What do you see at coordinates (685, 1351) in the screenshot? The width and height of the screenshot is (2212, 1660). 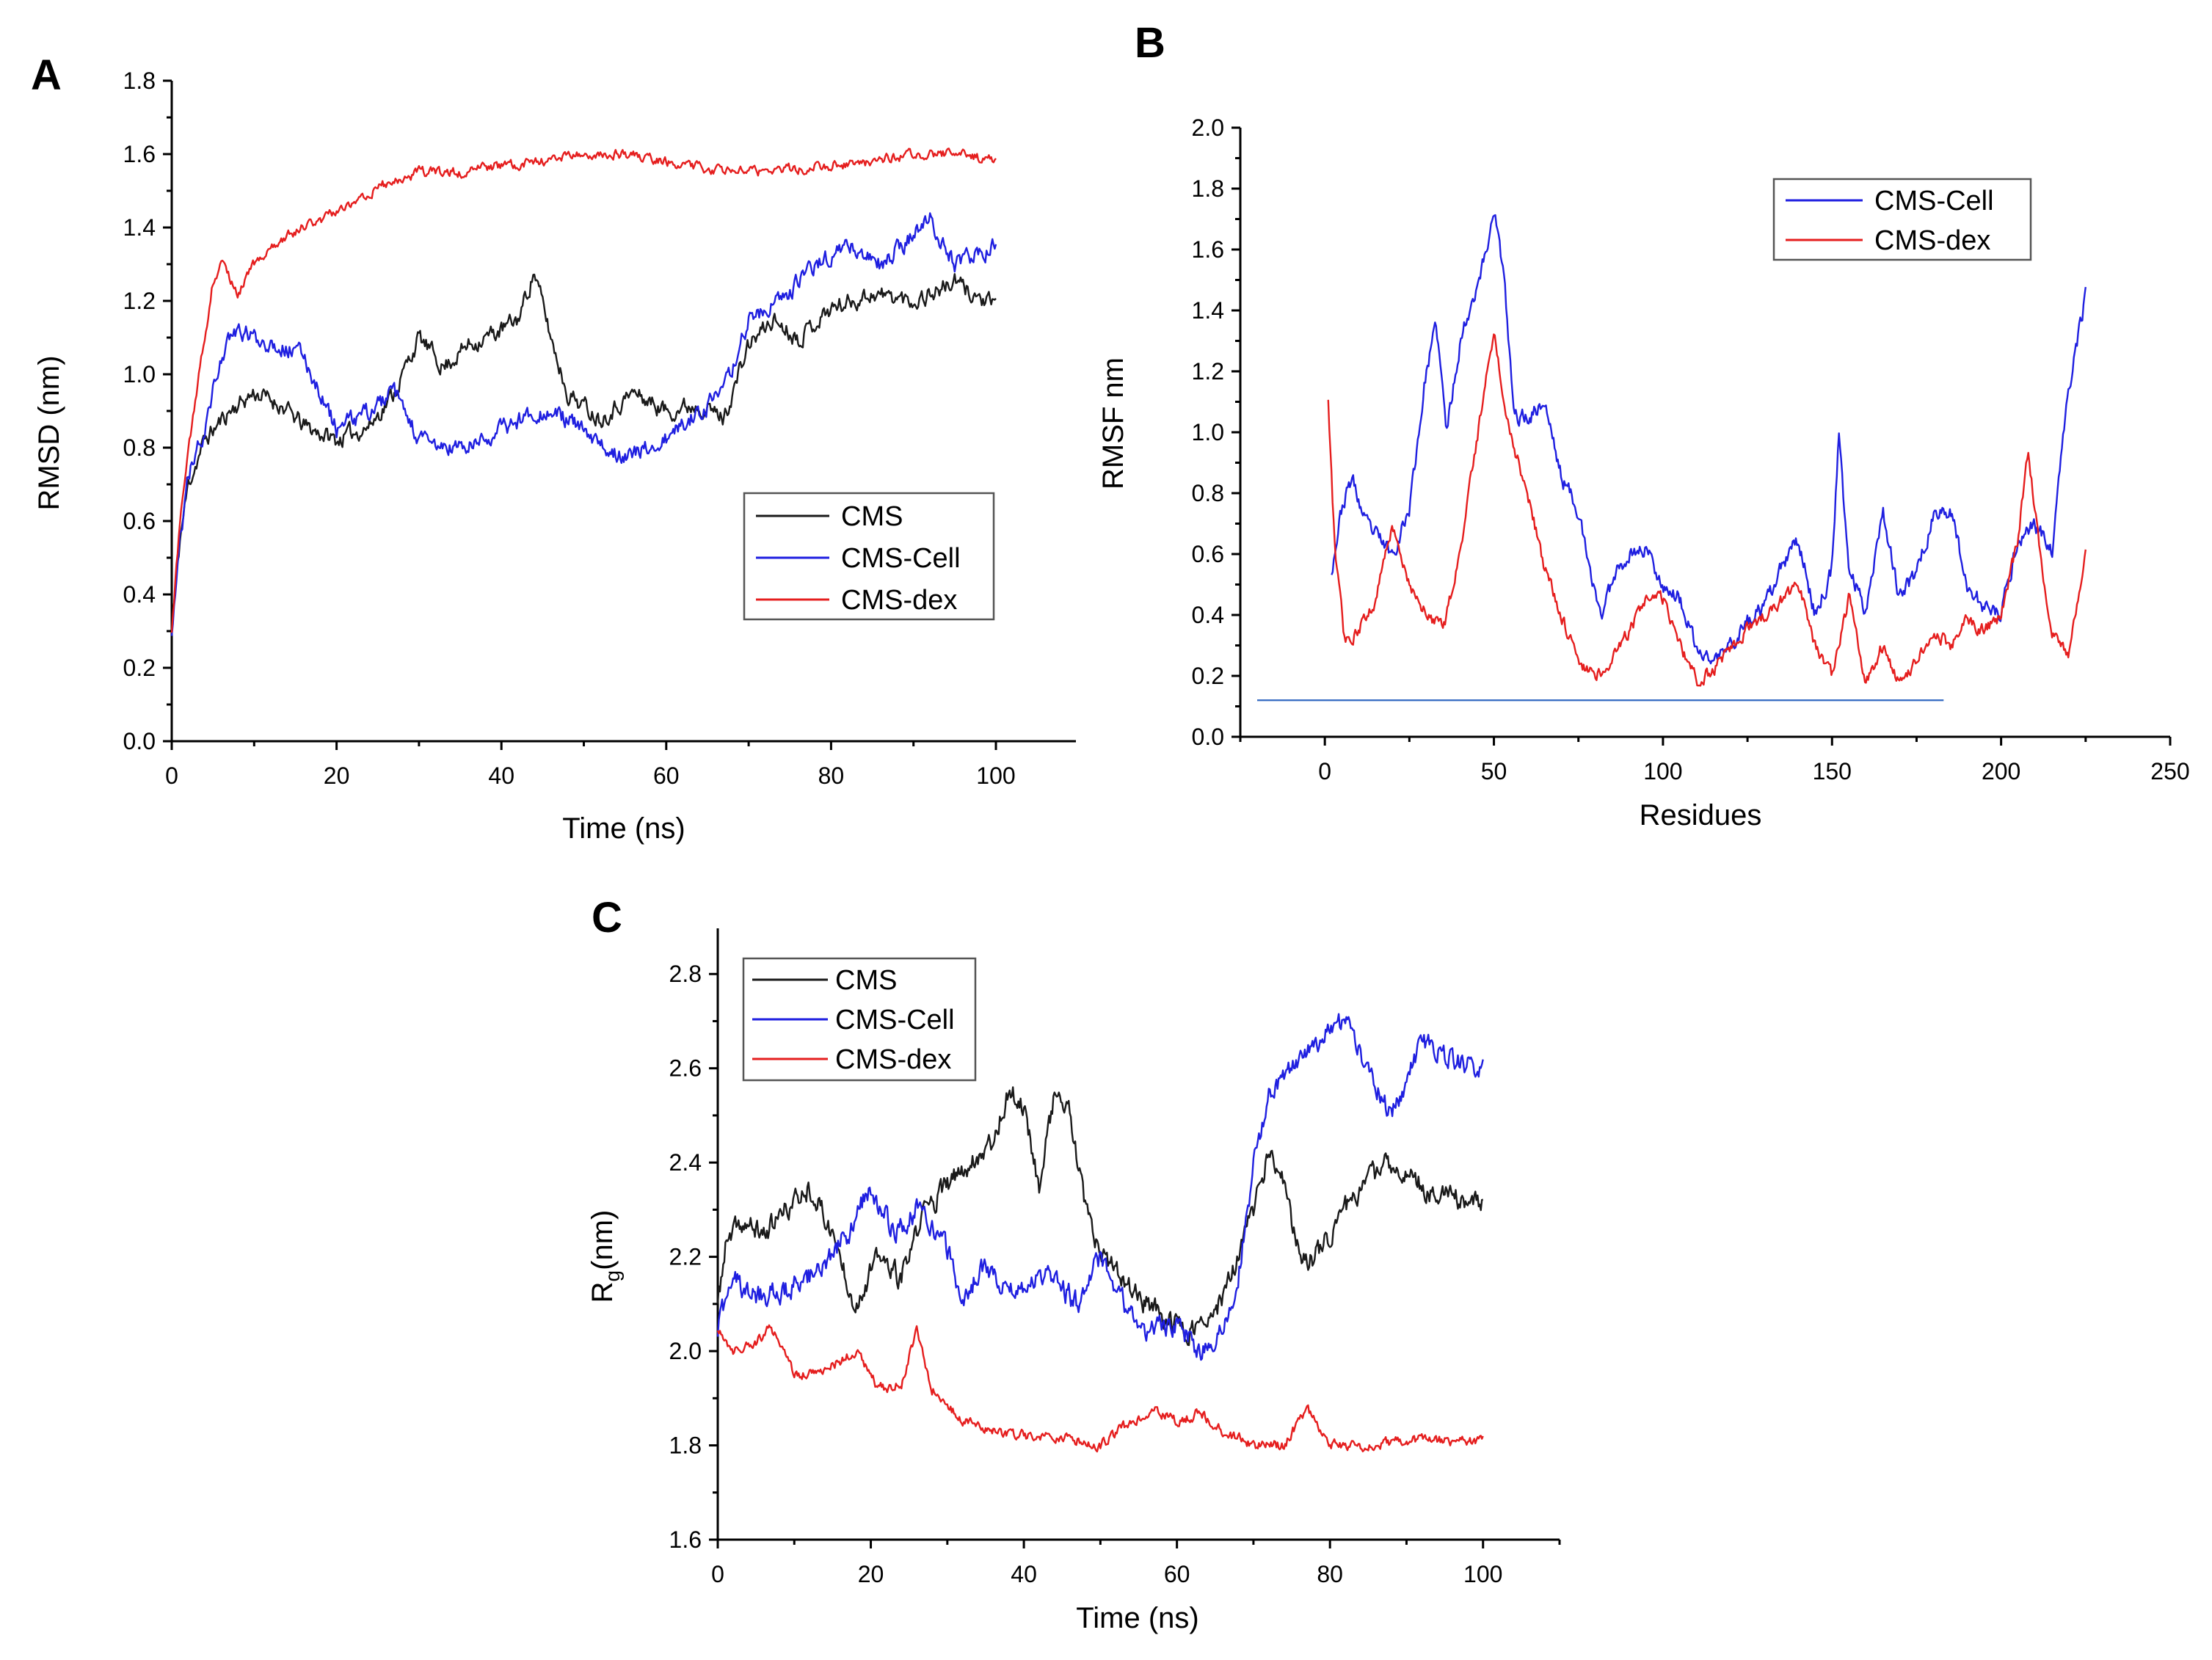 I see `panel-c-y-tick-label: 2.0` at bounding box center [685, 1351].